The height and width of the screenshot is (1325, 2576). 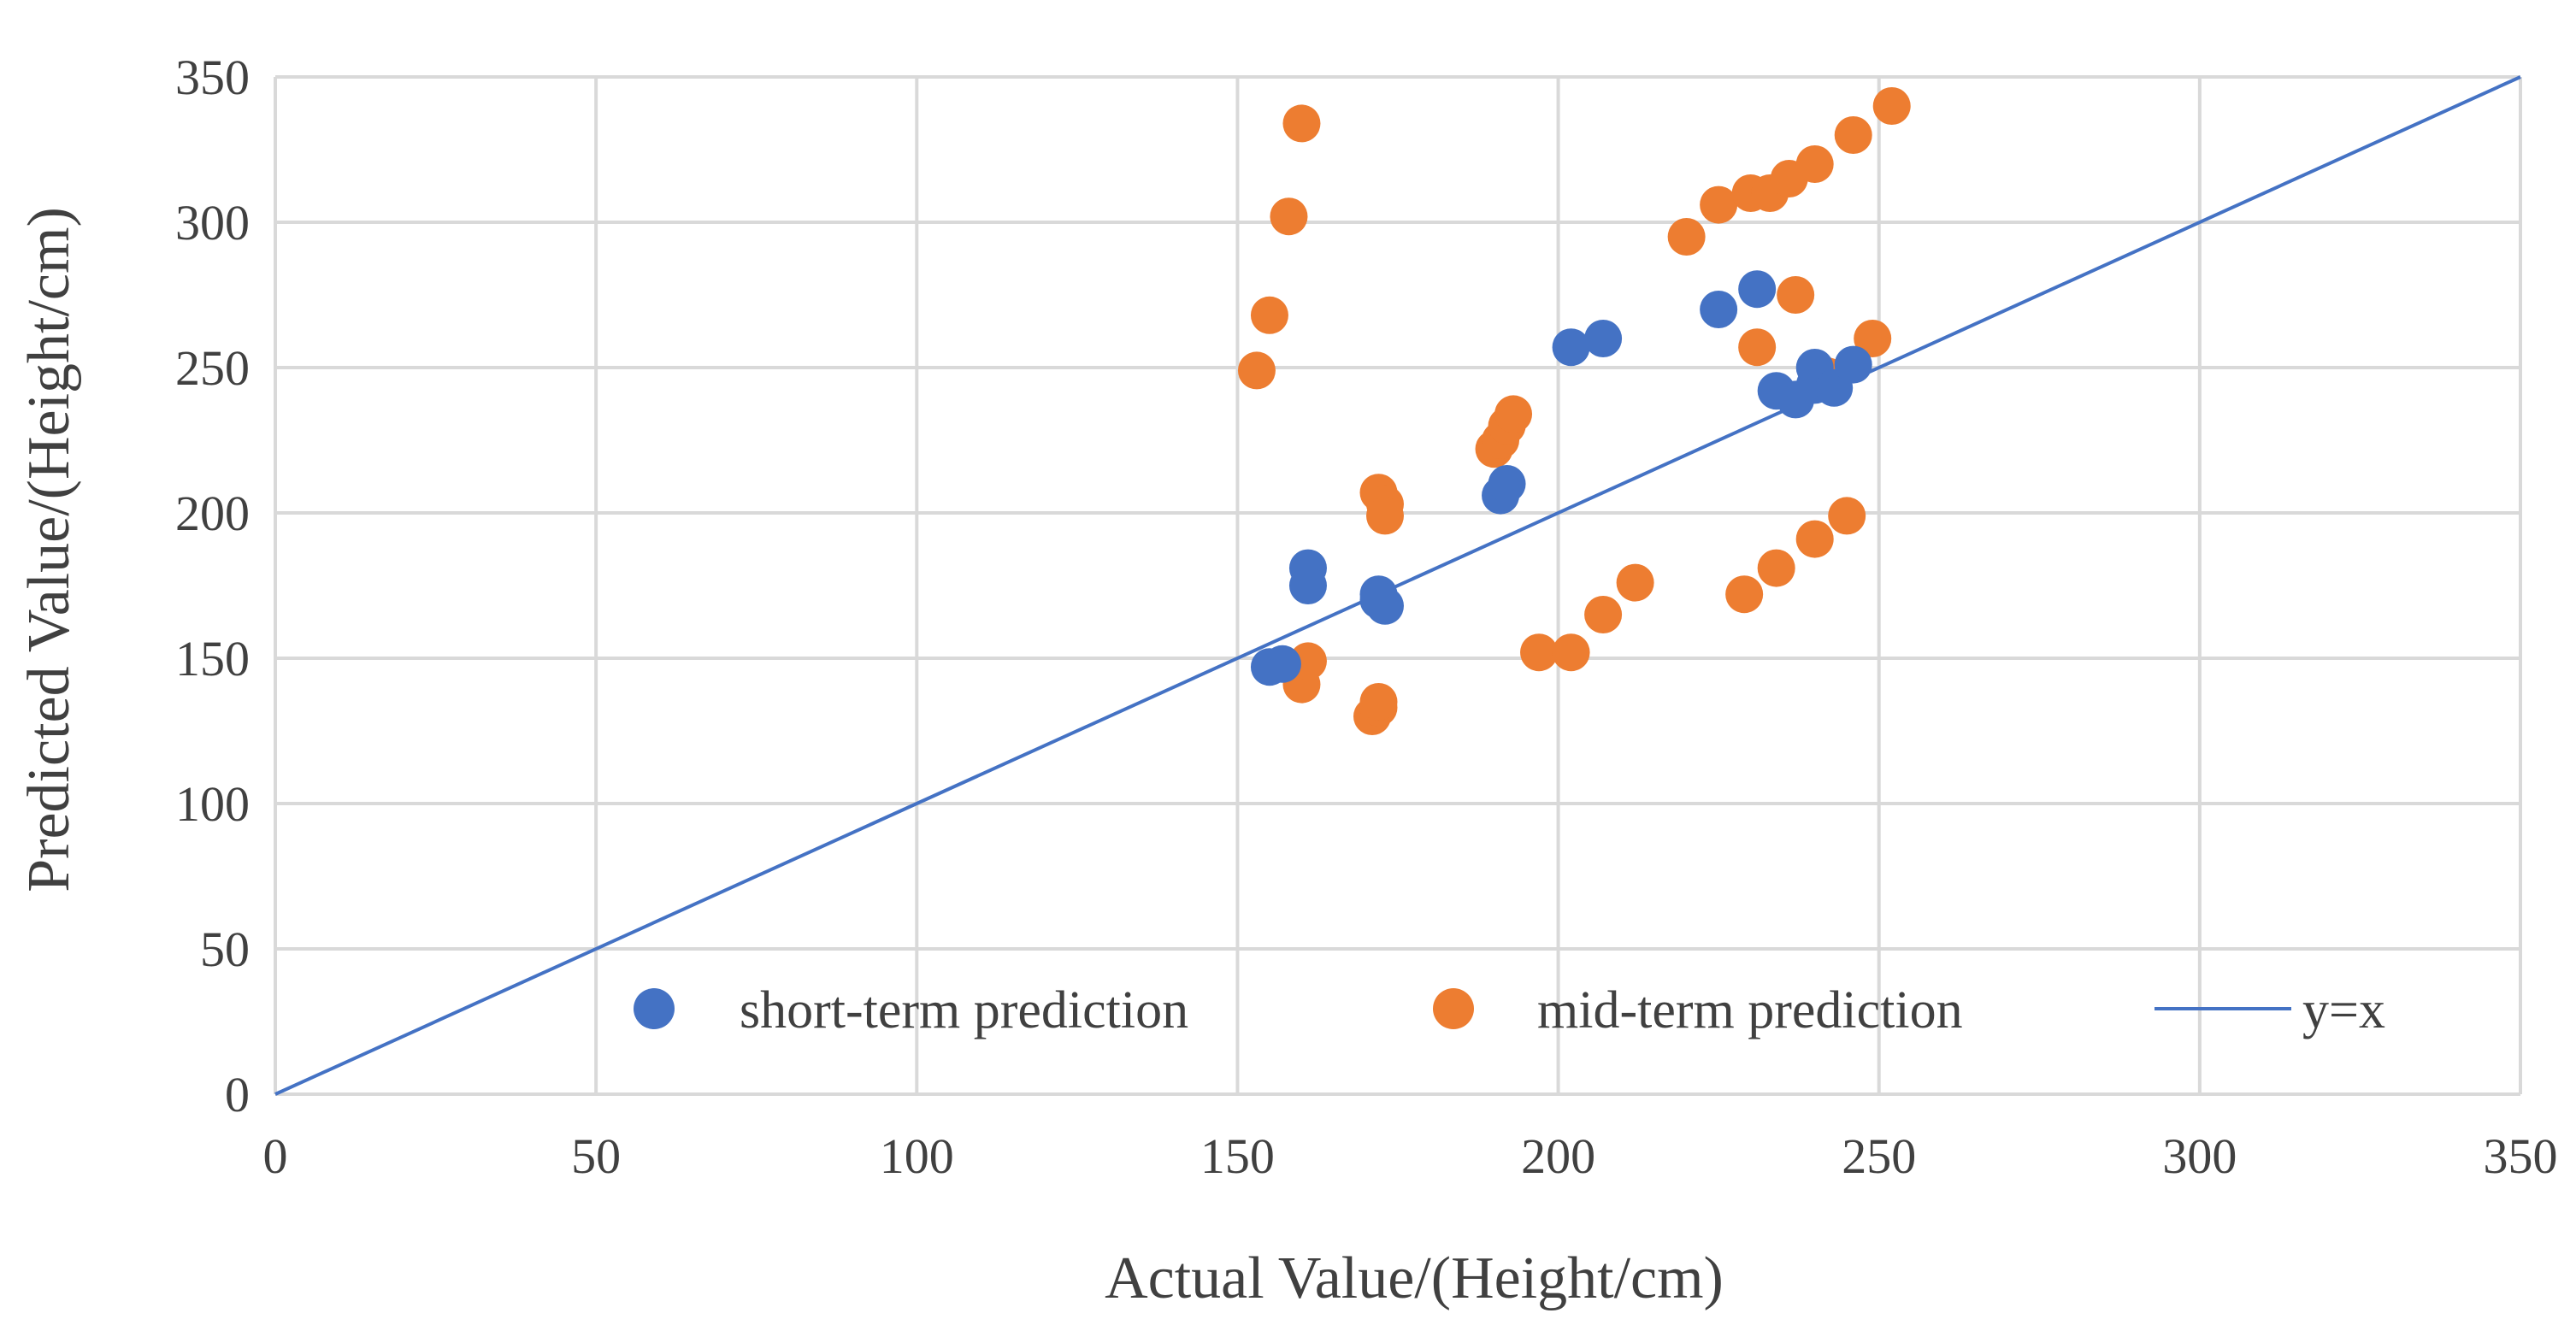 I want to click on y-tick-label: 100, so click(x=213, y=804).